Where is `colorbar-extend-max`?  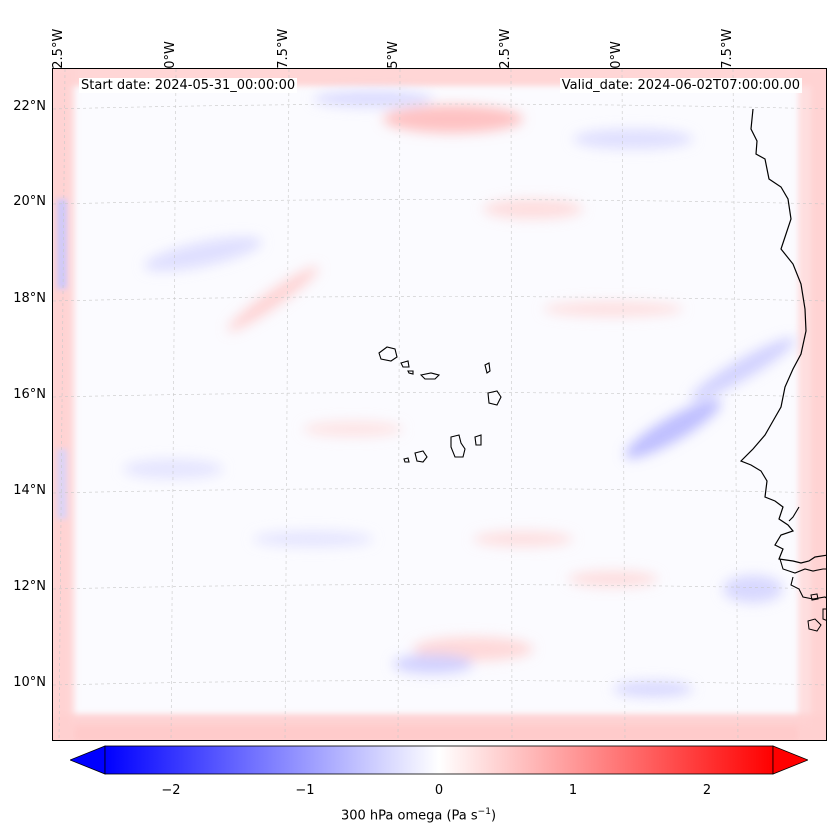 colorbar-extend-max is located at coordinates (791, 760).